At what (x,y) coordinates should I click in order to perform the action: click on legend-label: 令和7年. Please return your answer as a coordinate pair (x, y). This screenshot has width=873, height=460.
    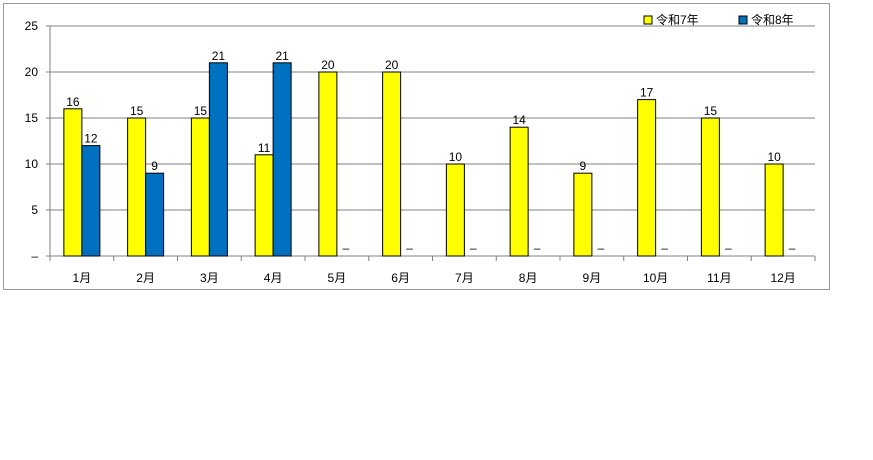
    Looking at the image, I should click on (677, 19).